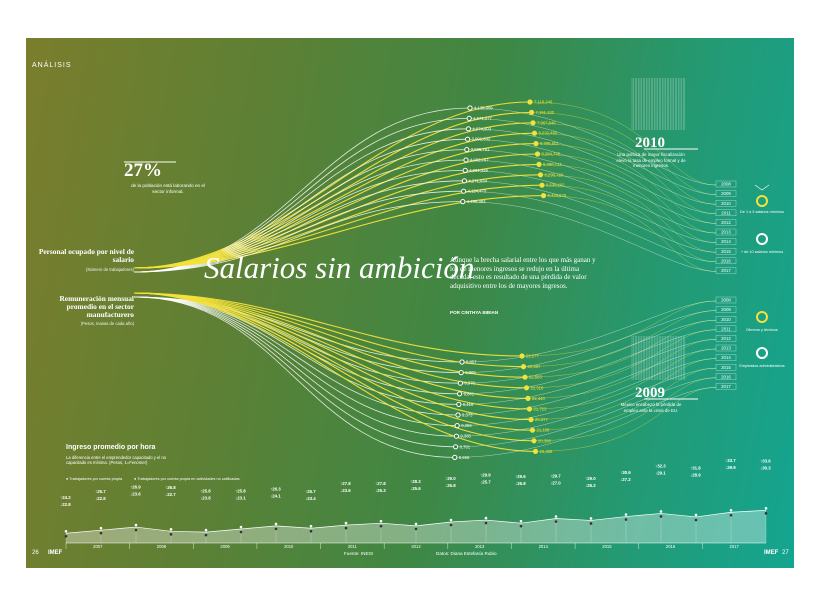 The width and height of the screenshot is (820, 615). Describe the element at coordinates (541, 419) in the screenshot. I see `bottom-value-label: 20,377` at that location.